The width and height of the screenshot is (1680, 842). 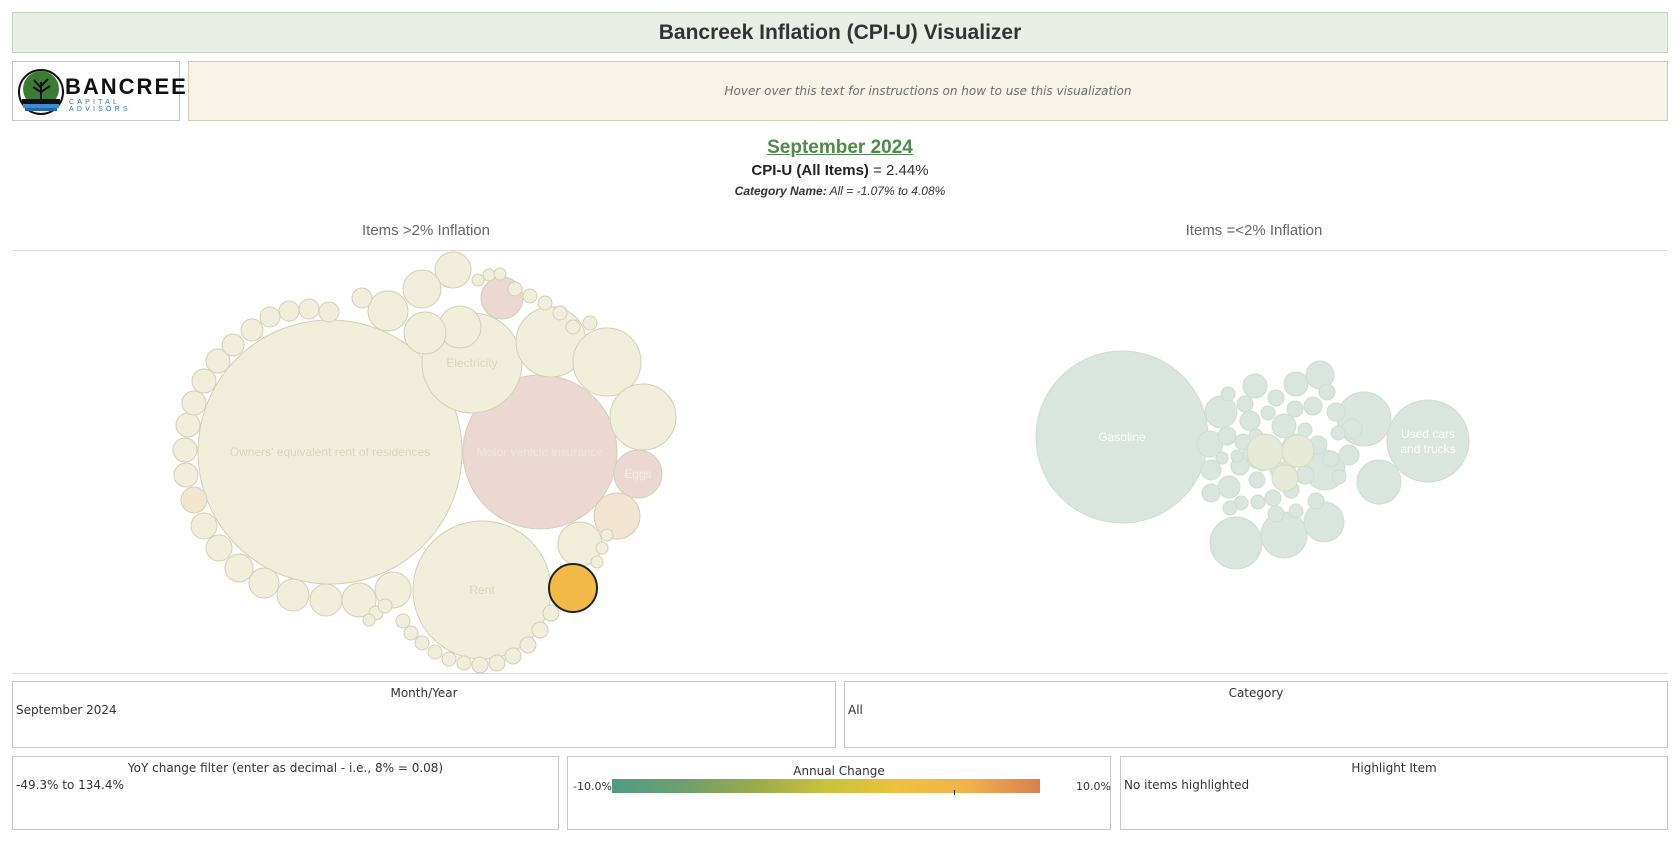 I want to click on highlighted-item-bubble, so click(x=573, y=588).